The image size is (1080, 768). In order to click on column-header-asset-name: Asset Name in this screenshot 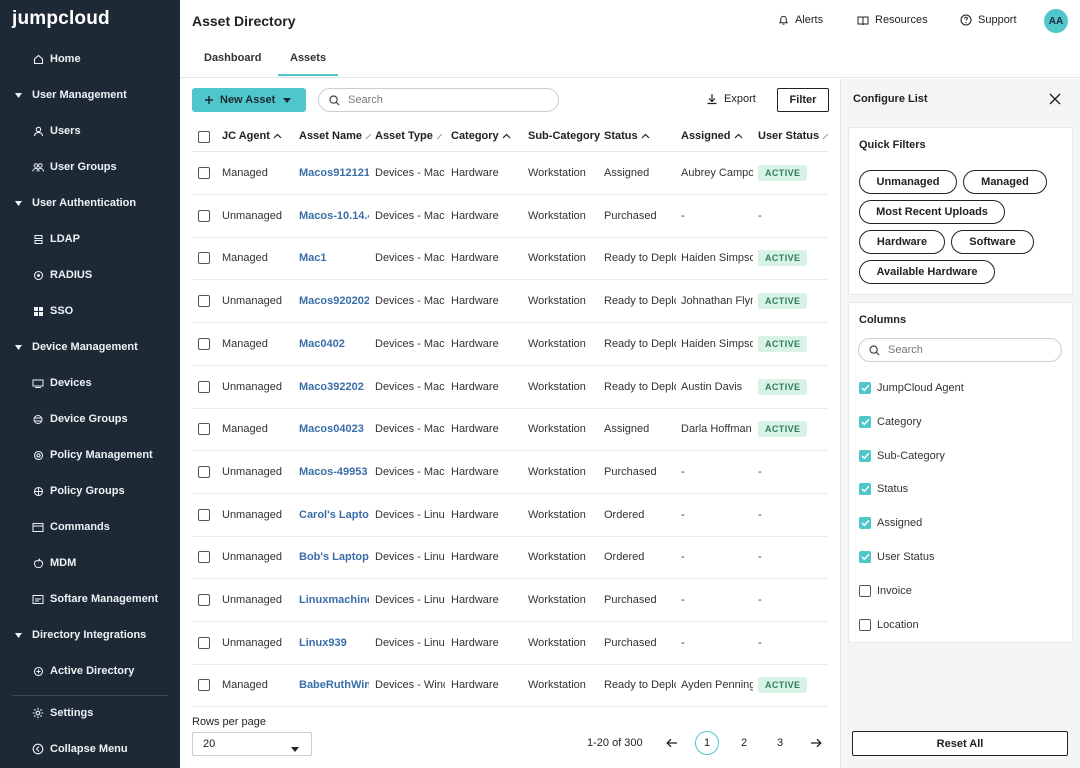, I will do `click(335, 136)`.